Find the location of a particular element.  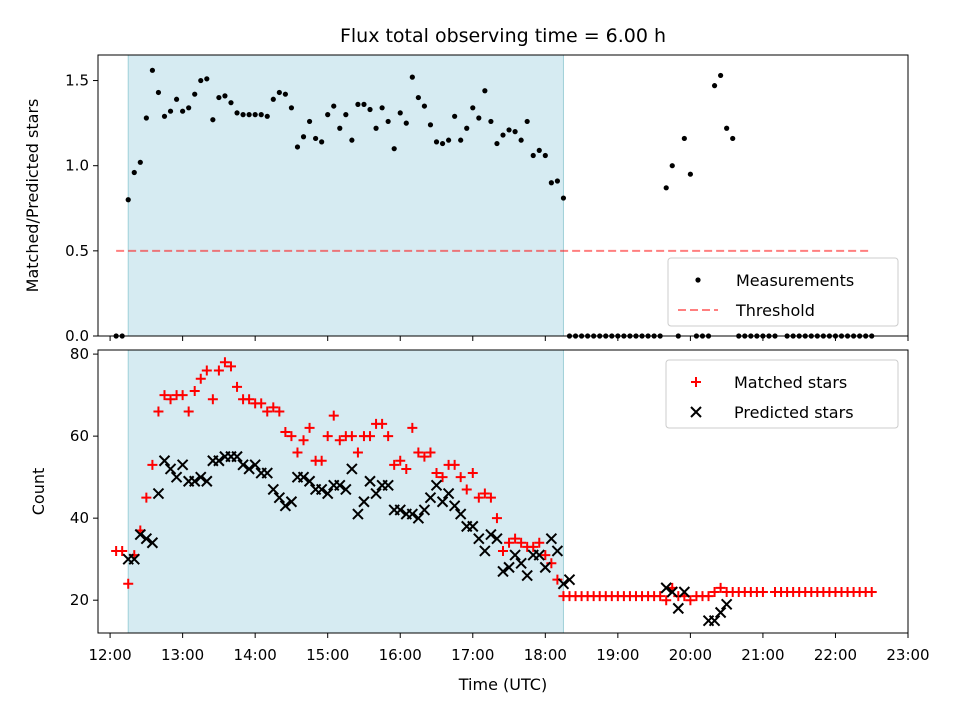

legend-label: Measurements is located at coordinates (795, 280).